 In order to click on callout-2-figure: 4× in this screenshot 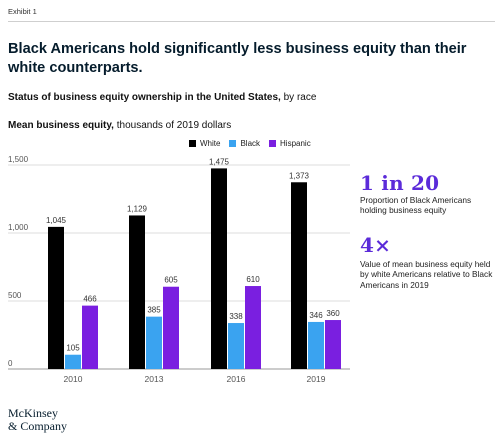, I will do `click(376, 245)`.